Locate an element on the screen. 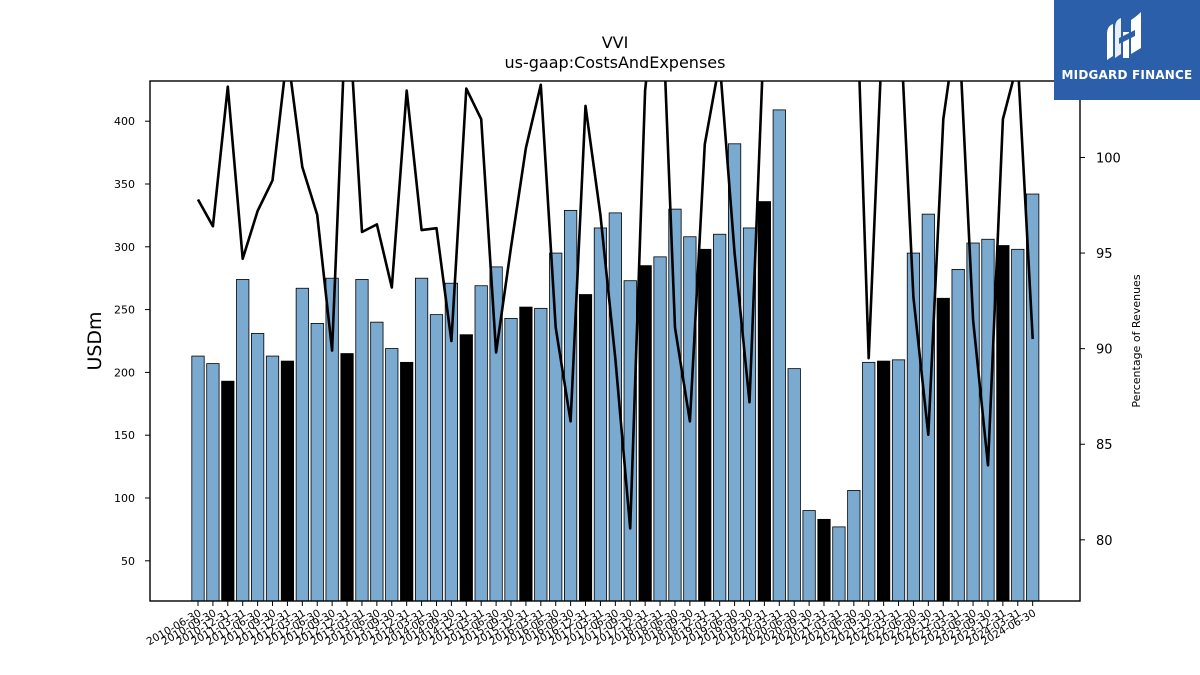  y-tick-label: 350 is located at coordinates (124, 184).